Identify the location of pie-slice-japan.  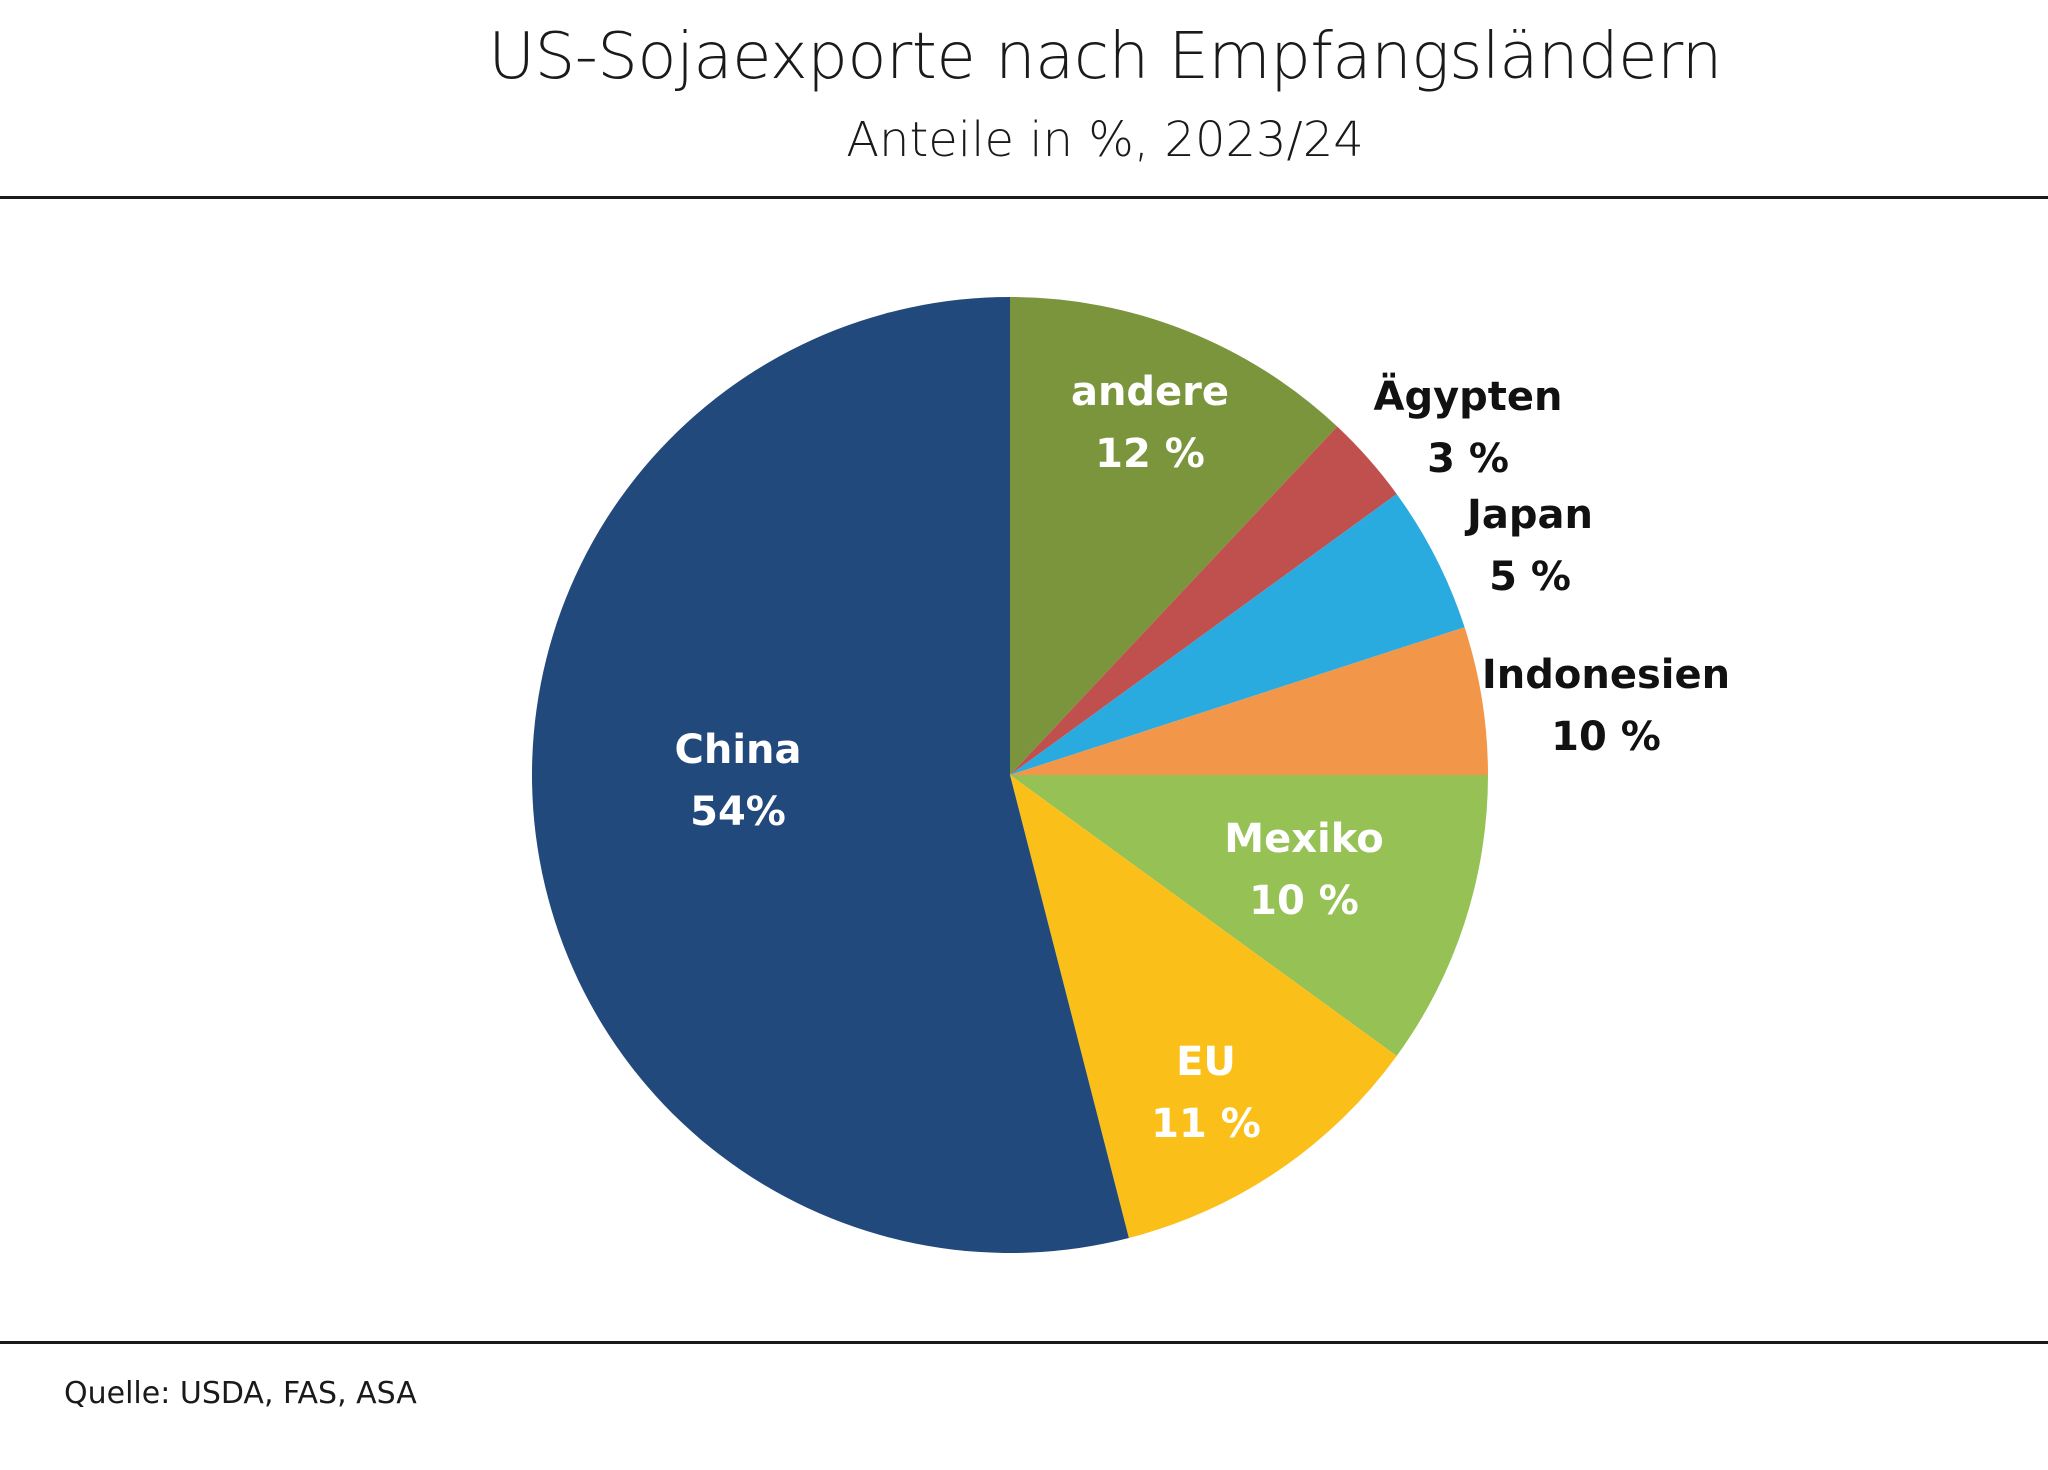
(1237, 634).